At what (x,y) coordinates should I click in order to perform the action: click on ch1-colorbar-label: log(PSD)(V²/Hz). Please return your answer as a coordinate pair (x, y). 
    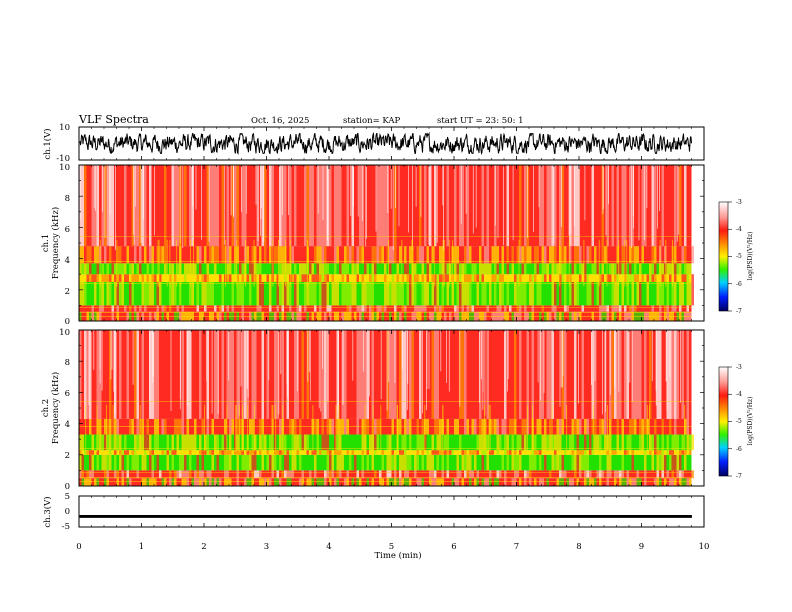
    Looking at the image, I should click on (750, 256).